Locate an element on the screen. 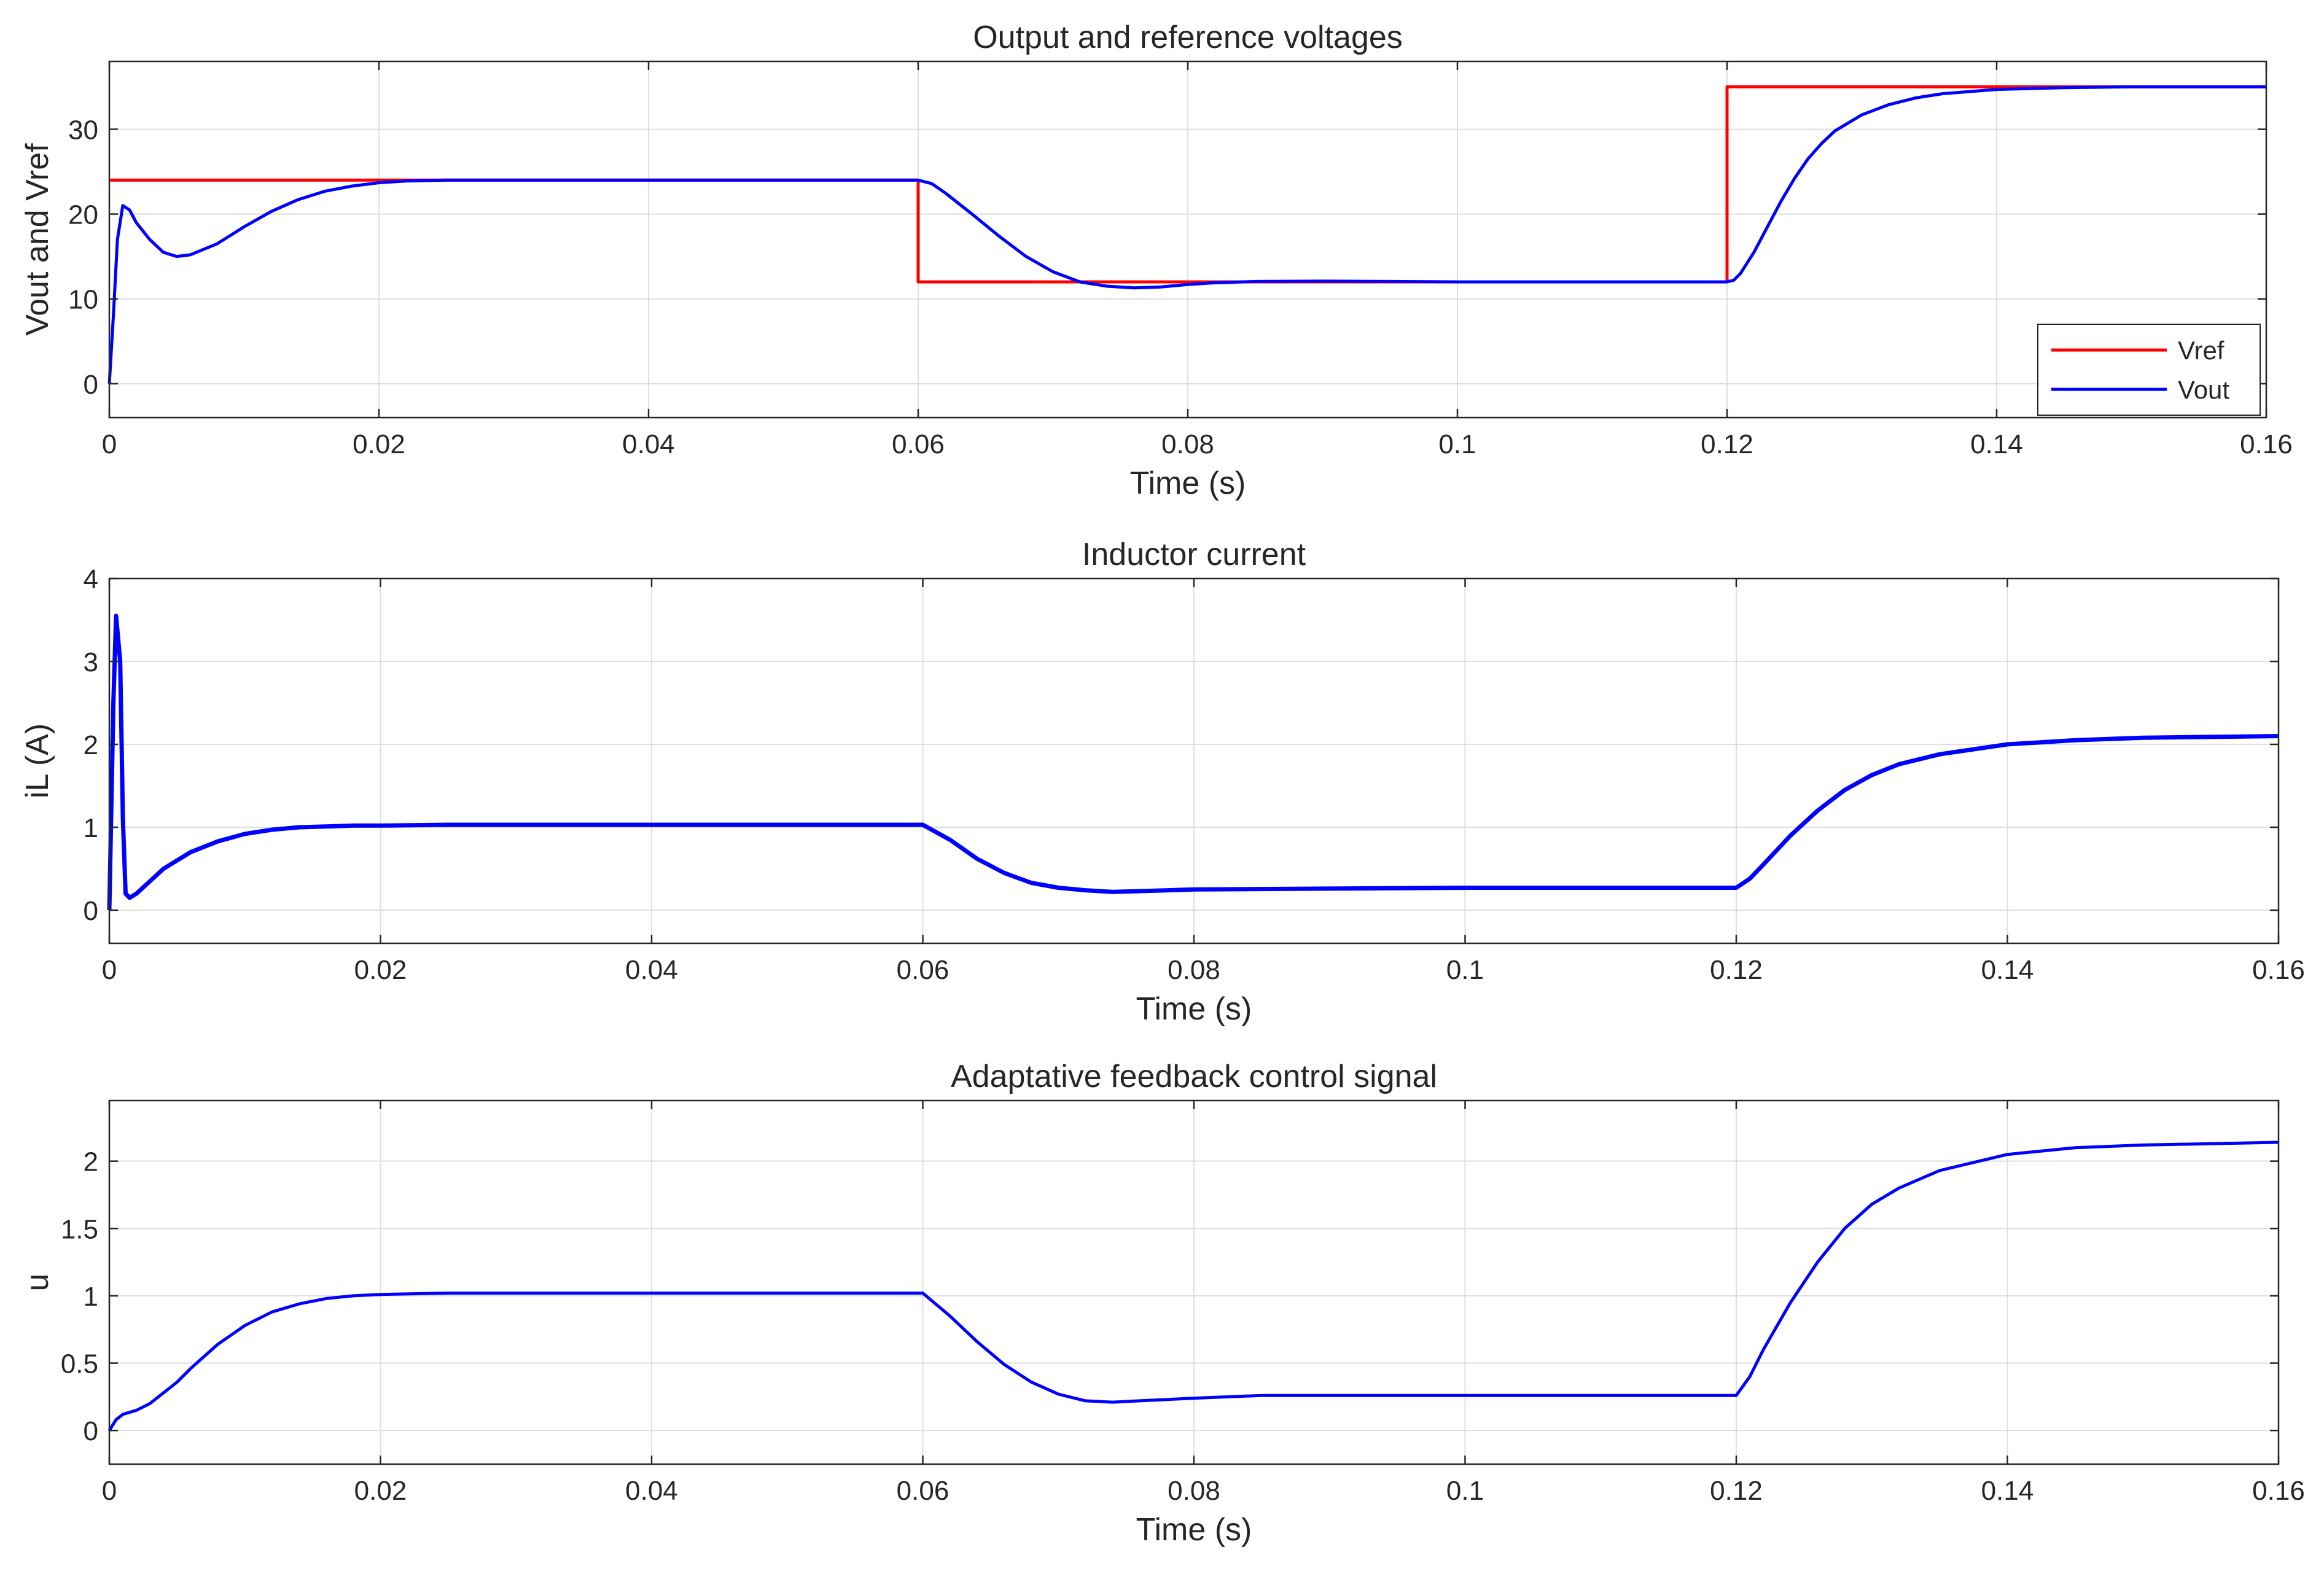 The height and width of the screenshot is (1571, 2324). y-tick-label: 3 is located at coordinates (91, 662).